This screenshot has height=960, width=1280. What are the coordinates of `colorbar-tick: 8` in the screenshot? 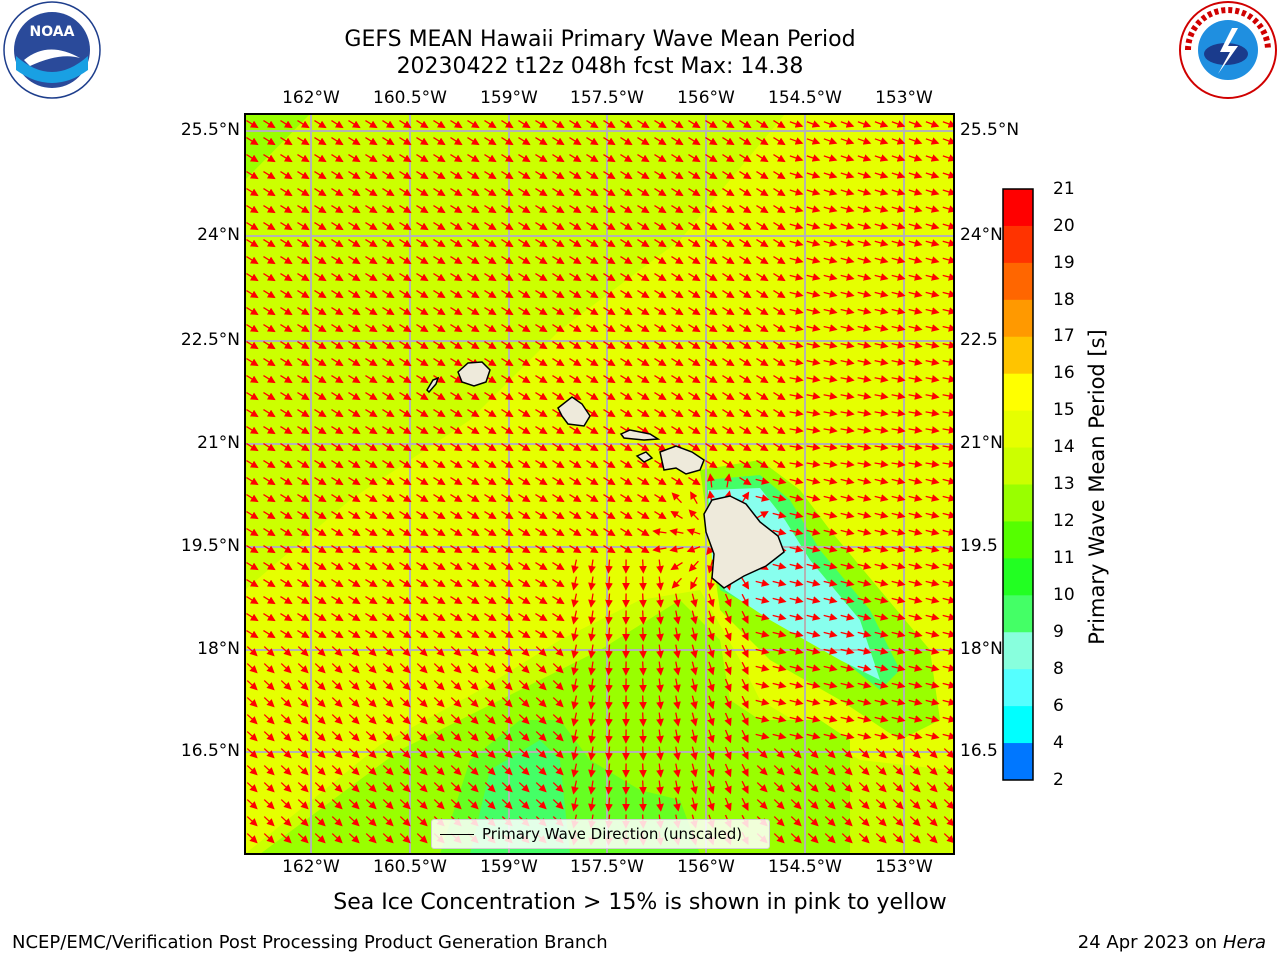 It's located at (1058, 669).